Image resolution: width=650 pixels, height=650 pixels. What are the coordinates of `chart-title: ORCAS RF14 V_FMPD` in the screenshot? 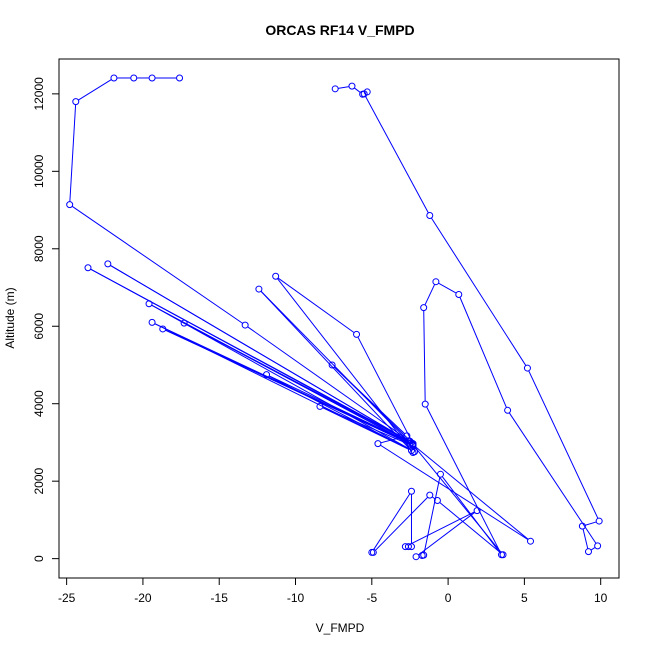 It's located at (339, 30).